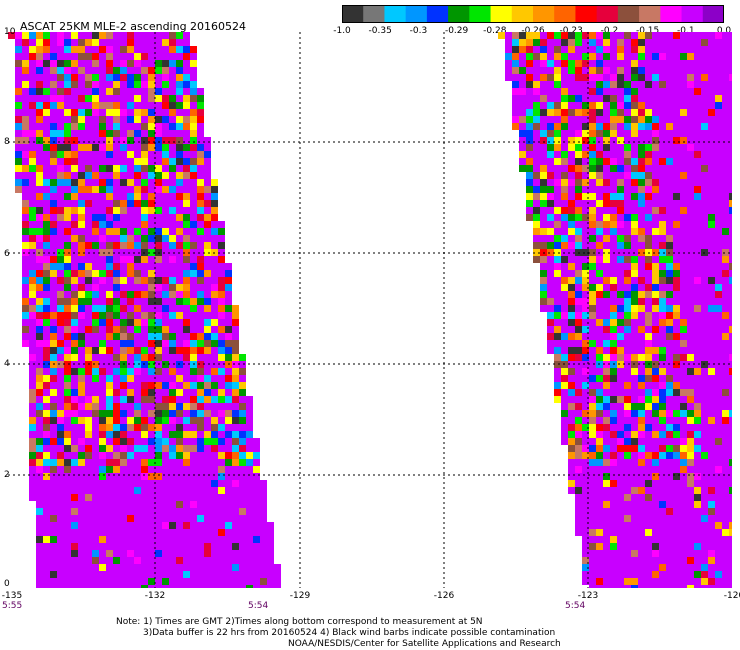 This screenshot has height=650, width=740. Describe the element at coordinates (647, 31) in the screenshot. I see `color-bar-label: -0.15` at that location.